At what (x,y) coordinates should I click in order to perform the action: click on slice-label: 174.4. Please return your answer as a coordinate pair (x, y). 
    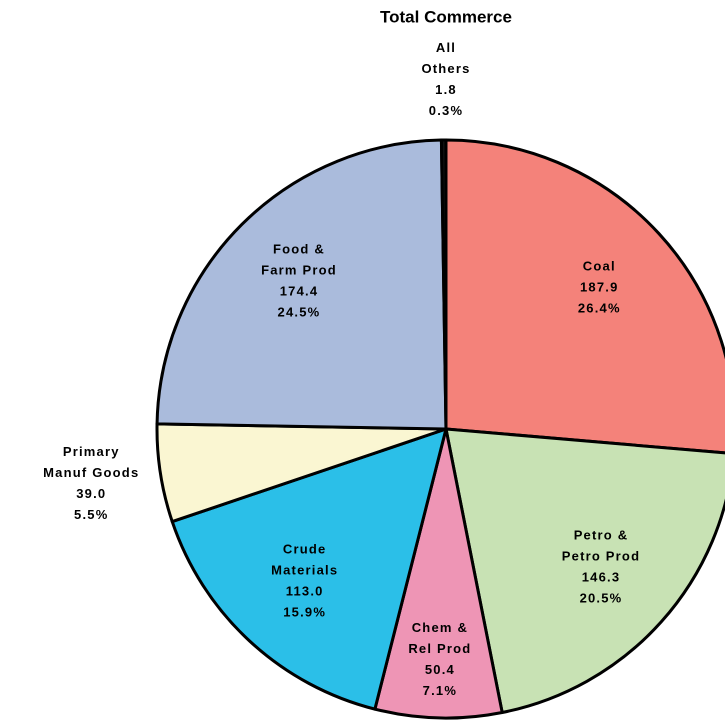
    Looking at the image, I should click on (299, 291).